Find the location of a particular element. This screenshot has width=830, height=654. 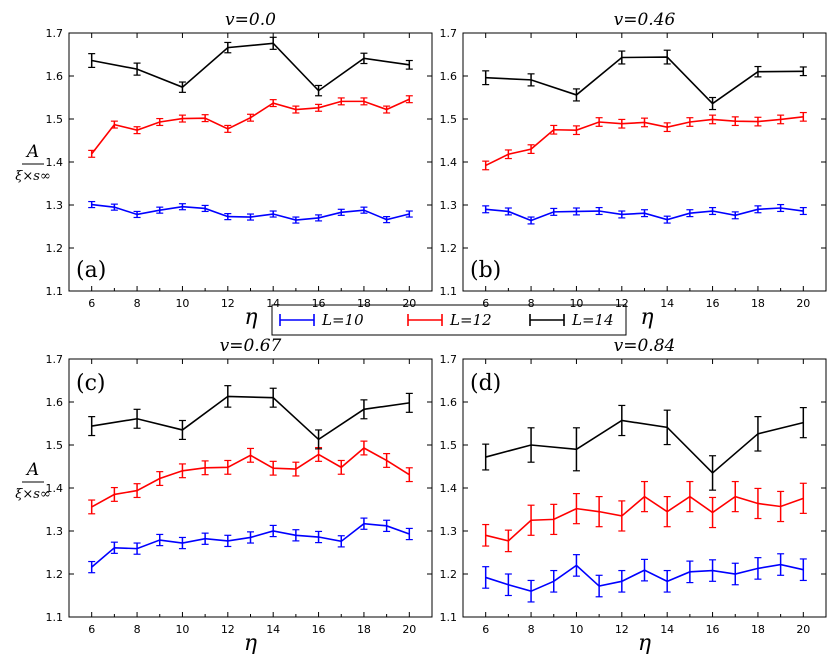

ytick-label-b: 1.5 is located at coordinates (449, 119).